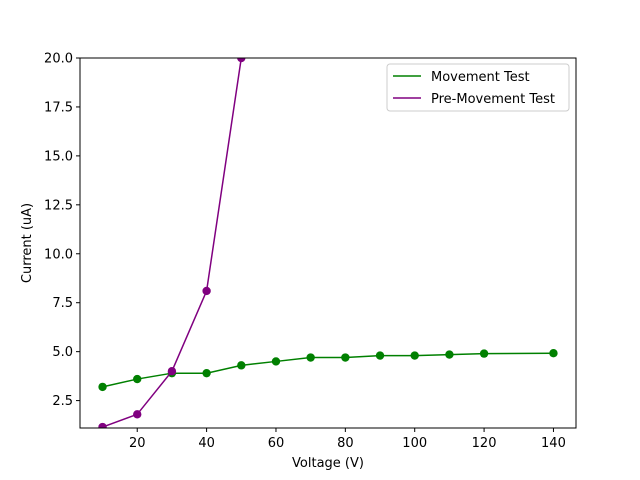 This screenshot has width=640, height=480. What do you see at coordinates (58, 107) in the screenshot?
I see `y-tick-label: 17.5` at bounding box center [58, 107].